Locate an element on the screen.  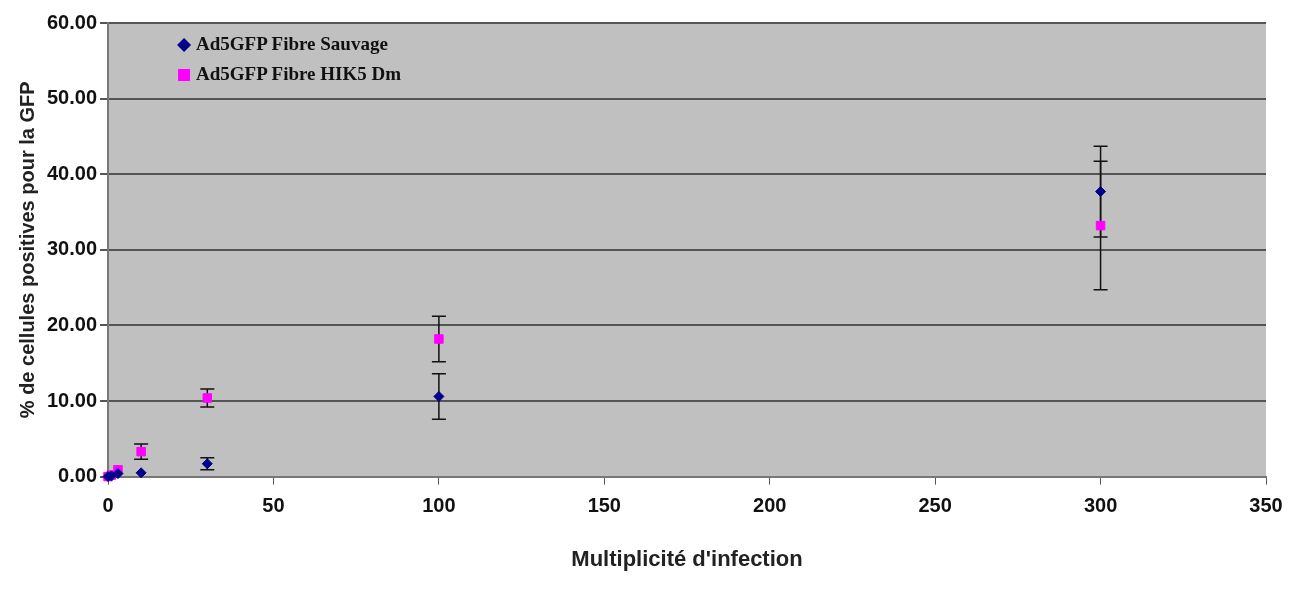
y-axis-title: % de cellules positives pour la GFP is located at coordinates (26, 250).